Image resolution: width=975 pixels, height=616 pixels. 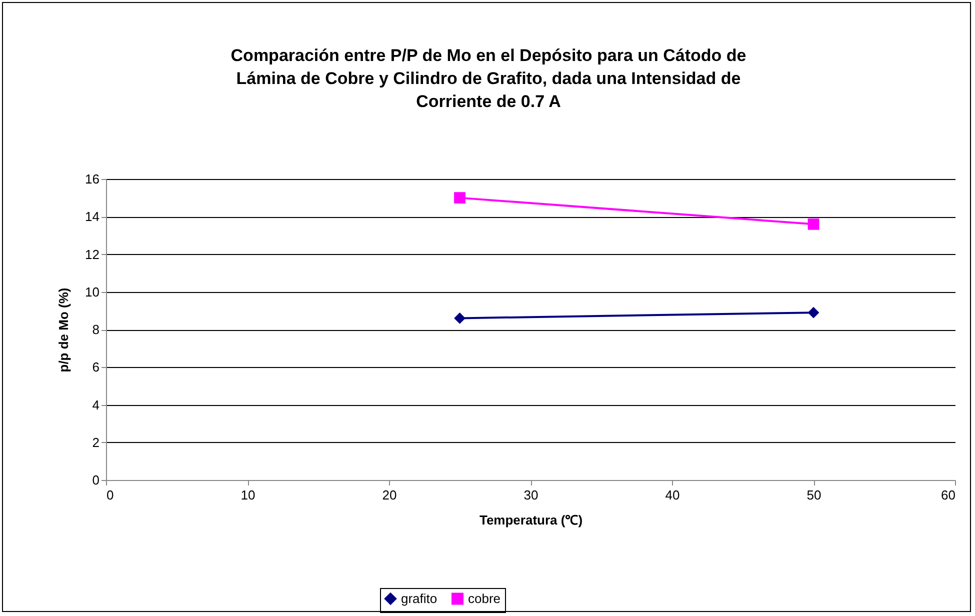 I want to click on x-axis-title: Temperatura (℃), so click(x=531, y=520).